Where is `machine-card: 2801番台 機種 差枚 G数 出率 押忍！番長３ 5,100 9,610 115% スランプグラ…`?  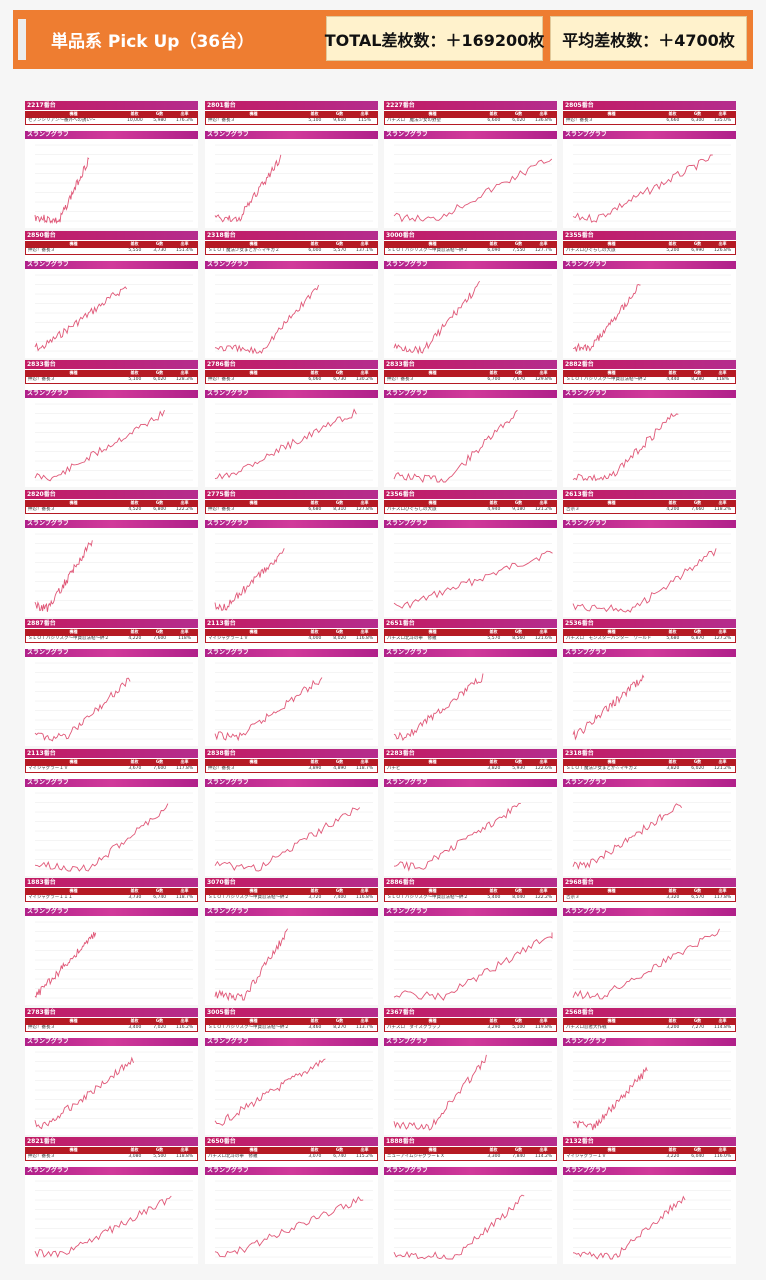
machine-card: 2801番台 機種 差枚 G数 出率 押忍！番長３ 5,100 9,610 115% スランプグラ… is located at coordinates (291, 164).